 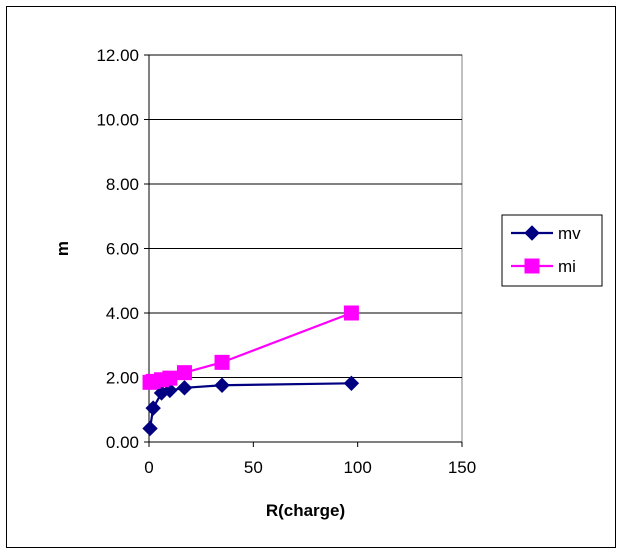 I want to click on legend-item-mv: mv, so click(x=546, y=233).